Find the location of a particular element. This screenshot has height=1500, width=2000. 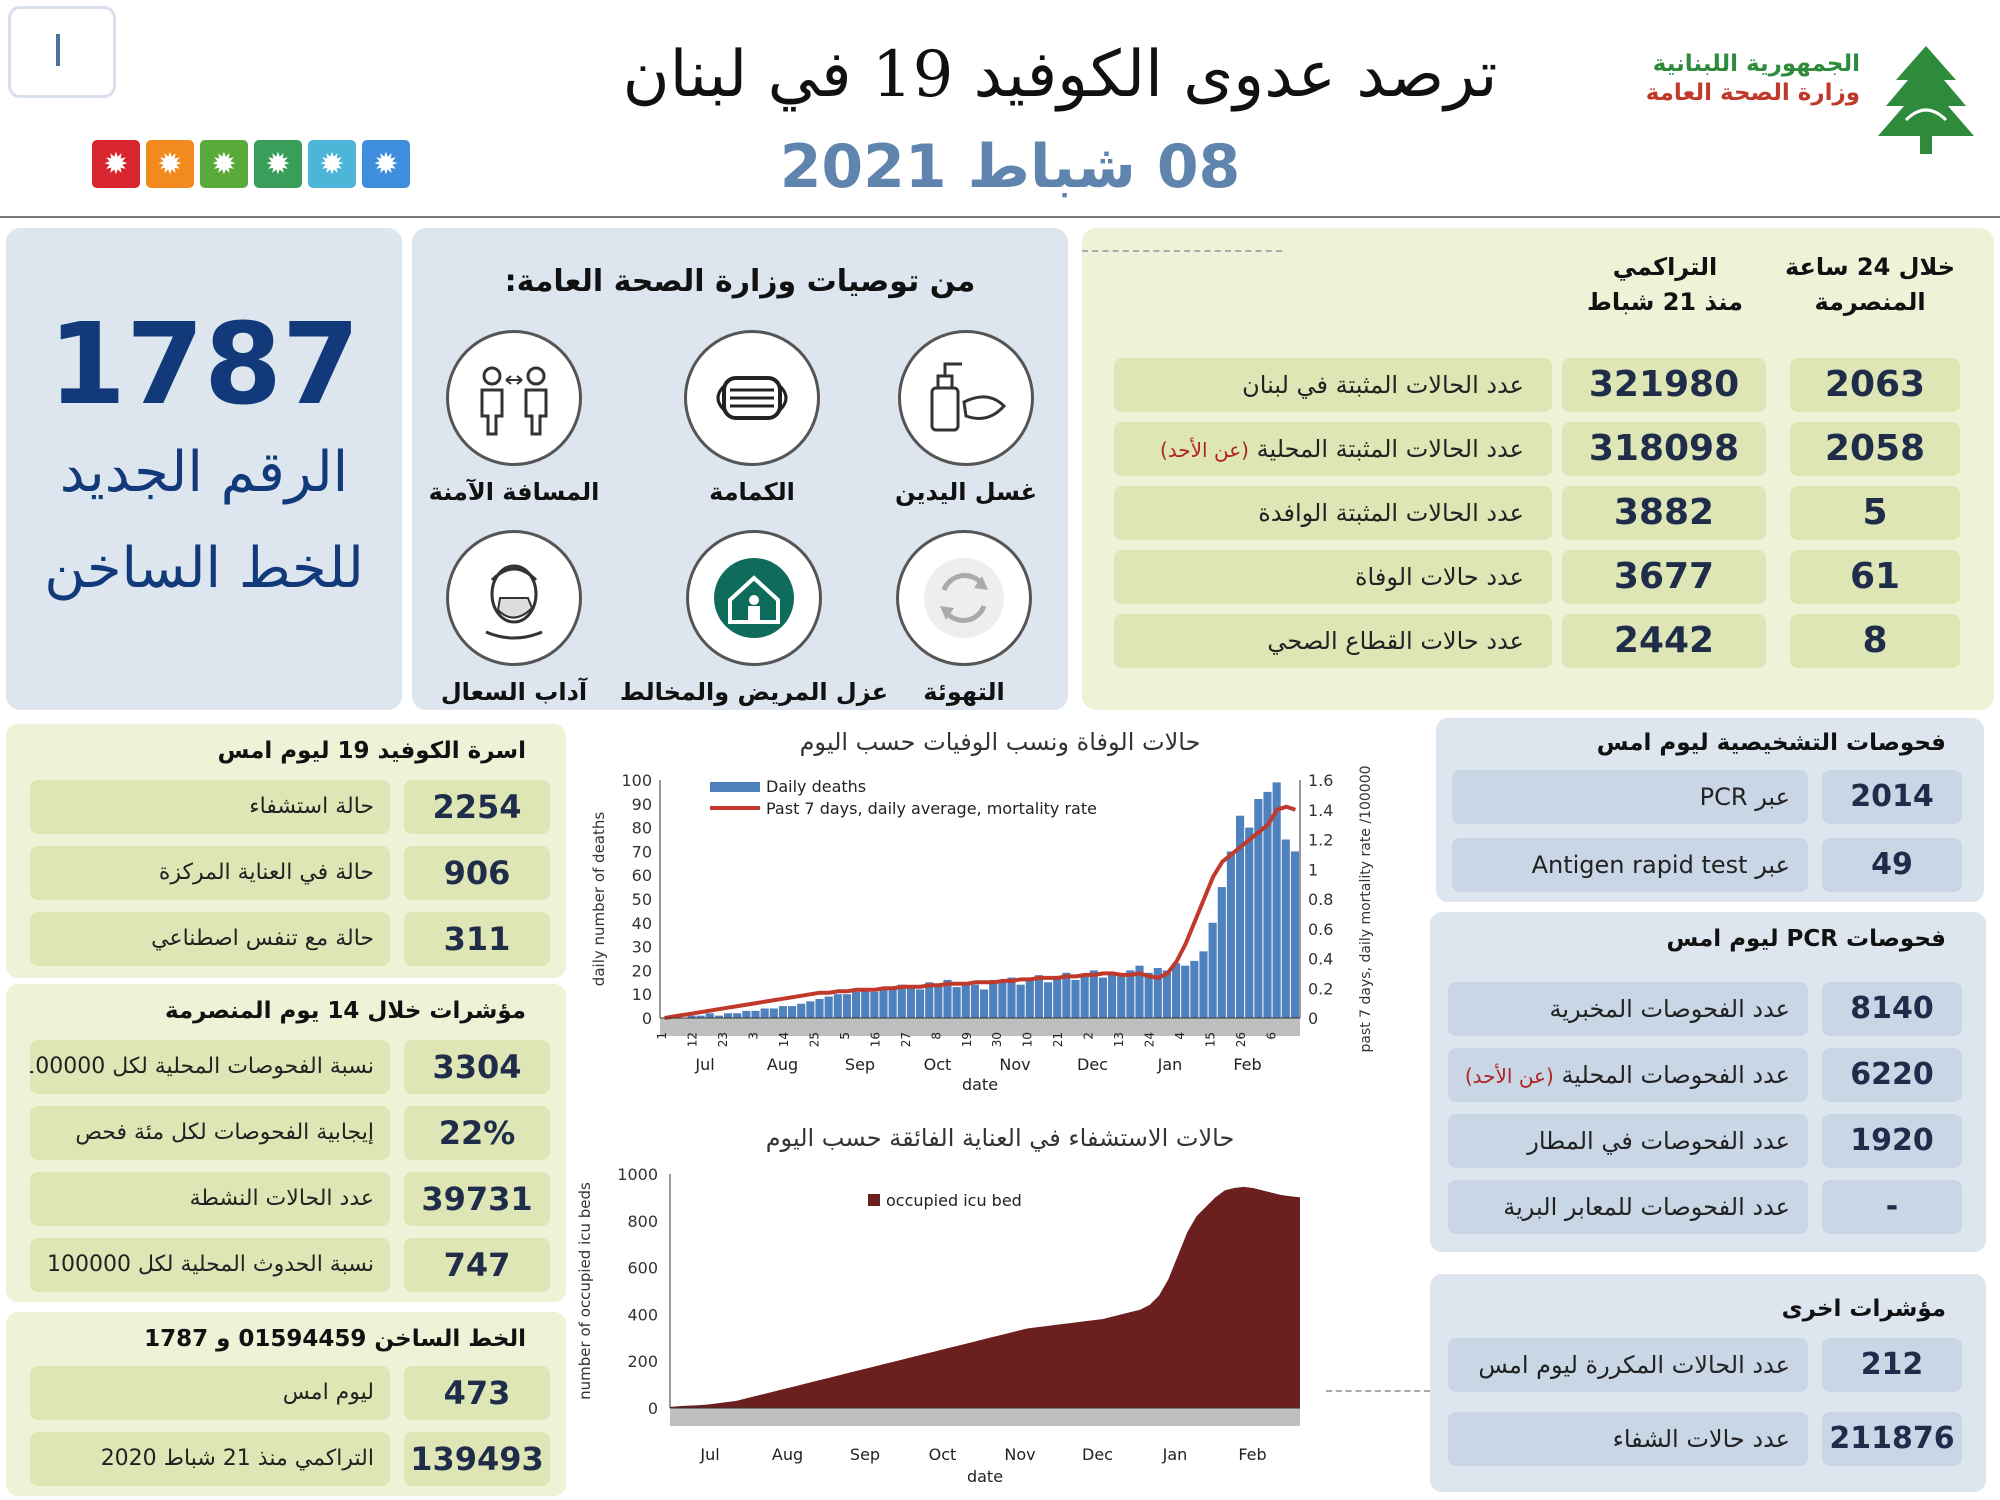

y-tick-label: 100 is located at coordinates (636, 780).